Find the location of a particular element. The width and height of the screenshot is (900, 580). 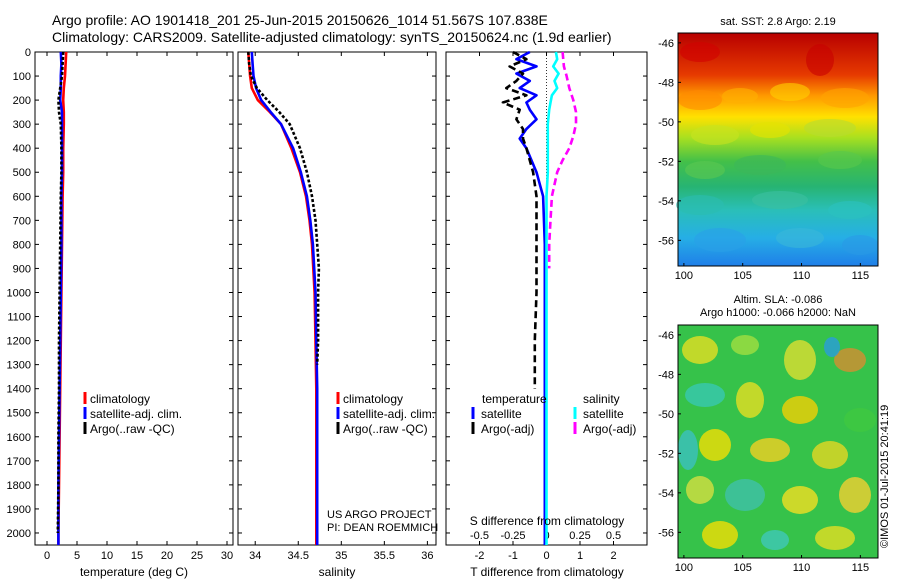

x-tick-label: 20 is located at coordinates (167, 556).